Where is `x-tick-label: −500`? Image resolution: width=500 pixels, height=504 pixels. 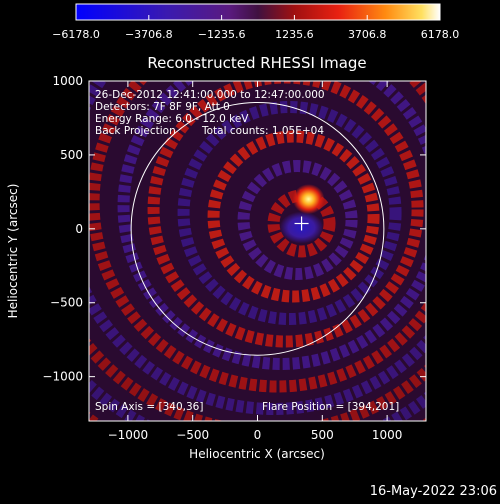 x-tick-label: −500 is located at coordinates (192, 435).